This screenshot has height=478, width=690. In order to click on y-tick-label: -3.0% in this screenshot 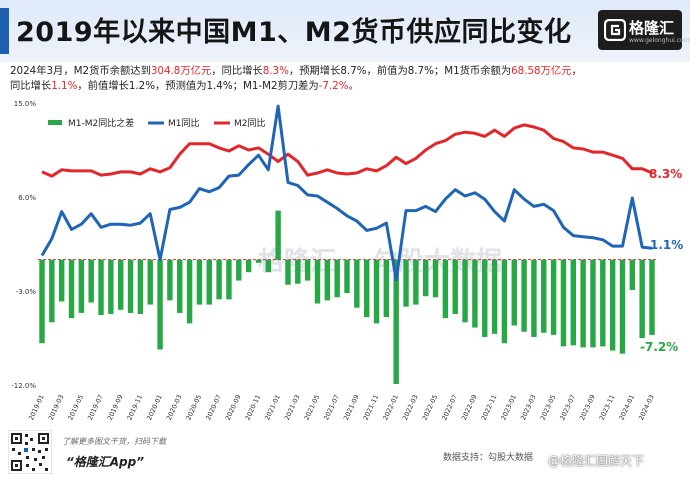, I will do `click(26, 292)`.